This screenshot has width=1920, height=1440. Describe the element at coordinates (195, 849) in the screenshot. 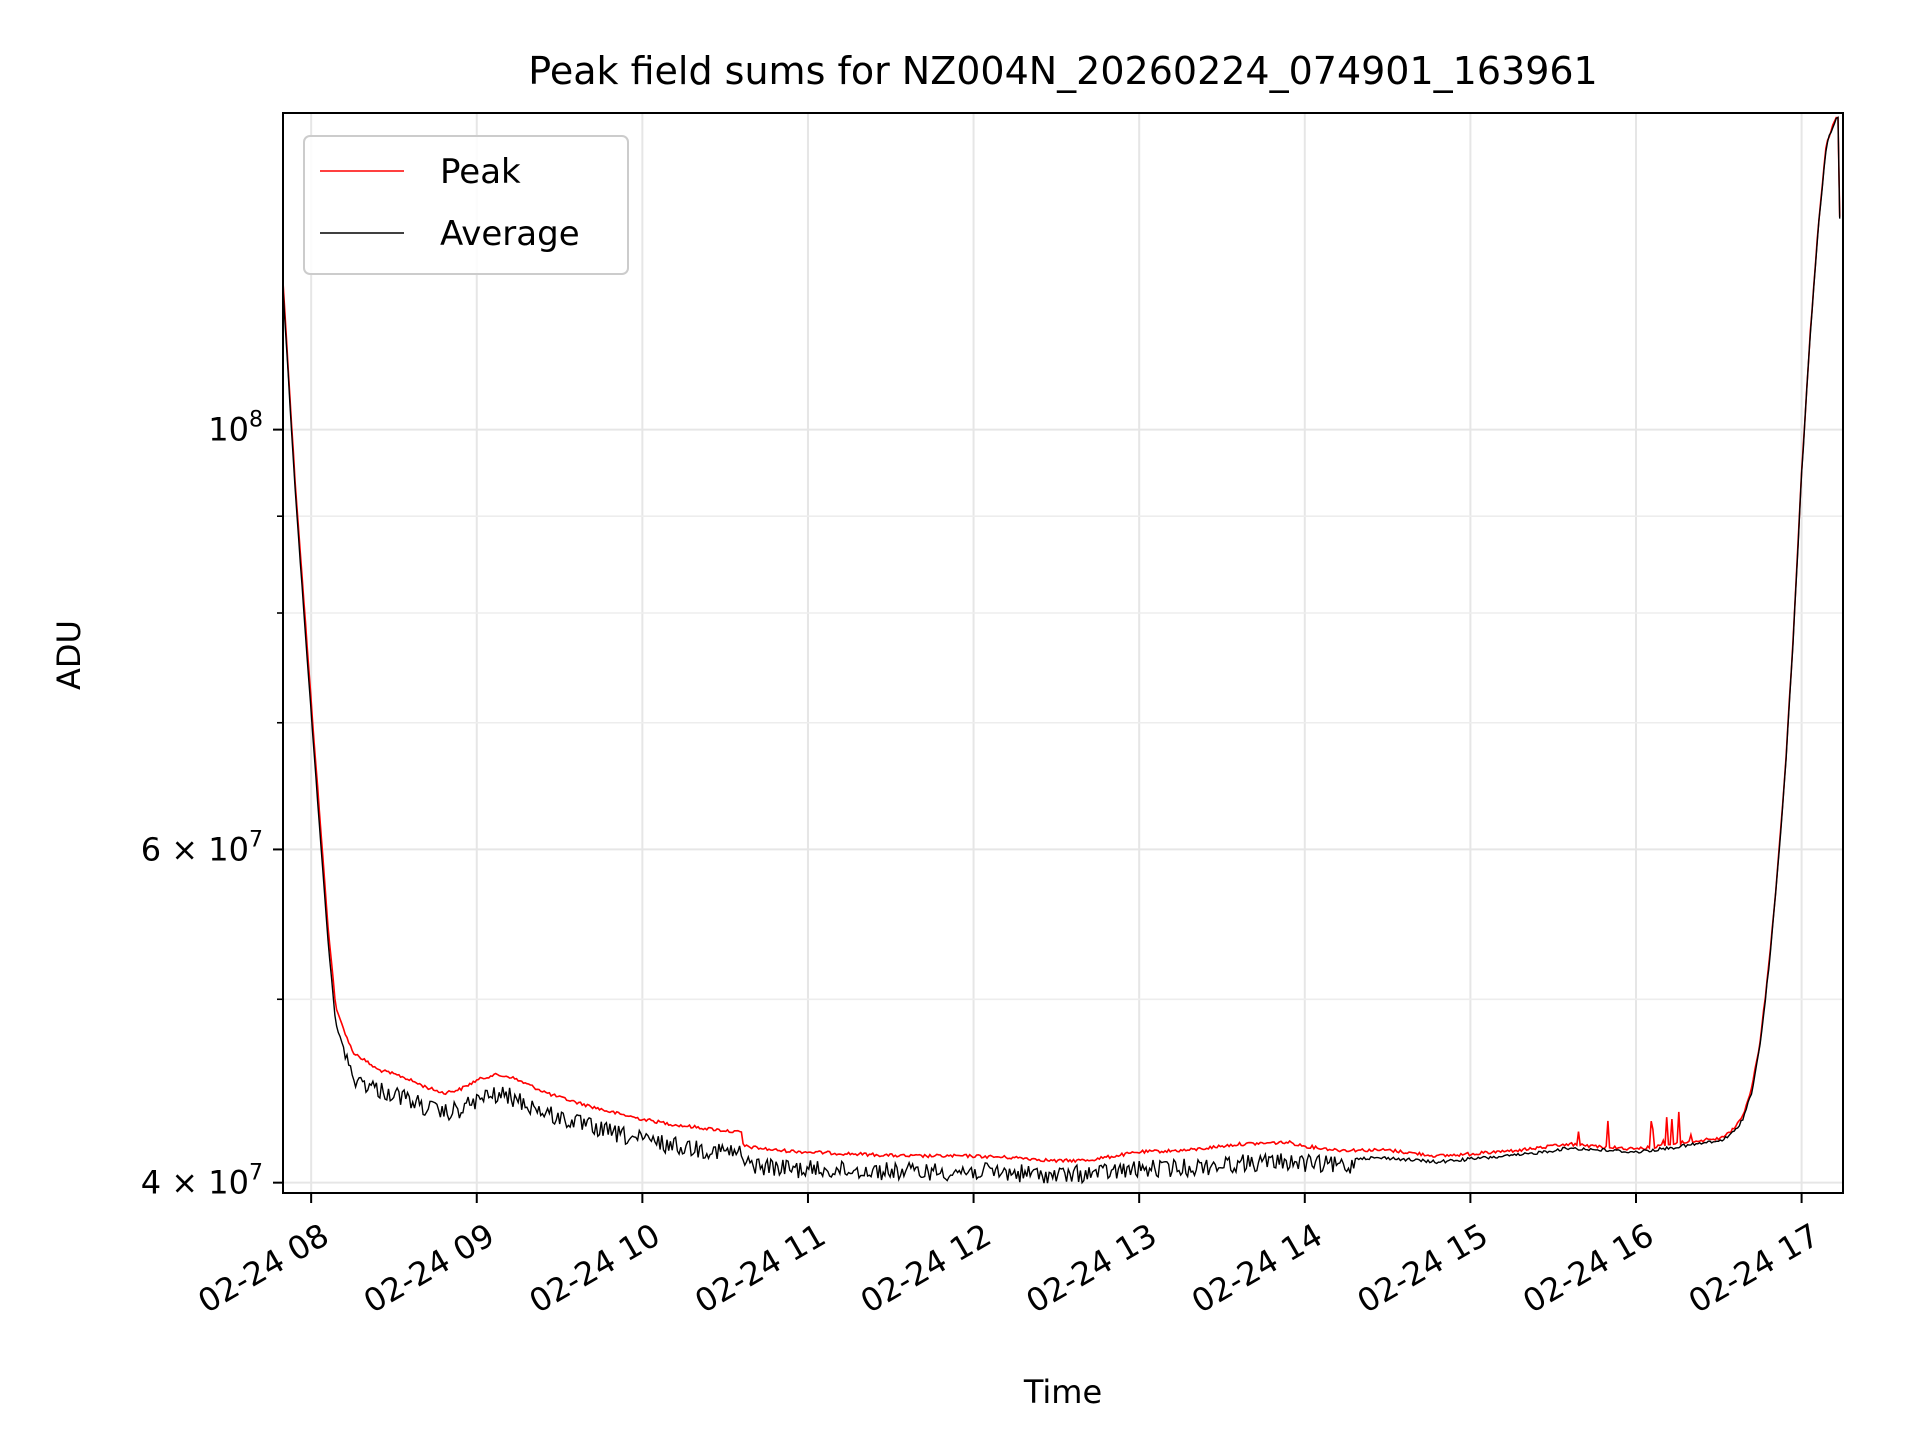

I see `y-tick-label-base: 6 × 10` at that location.